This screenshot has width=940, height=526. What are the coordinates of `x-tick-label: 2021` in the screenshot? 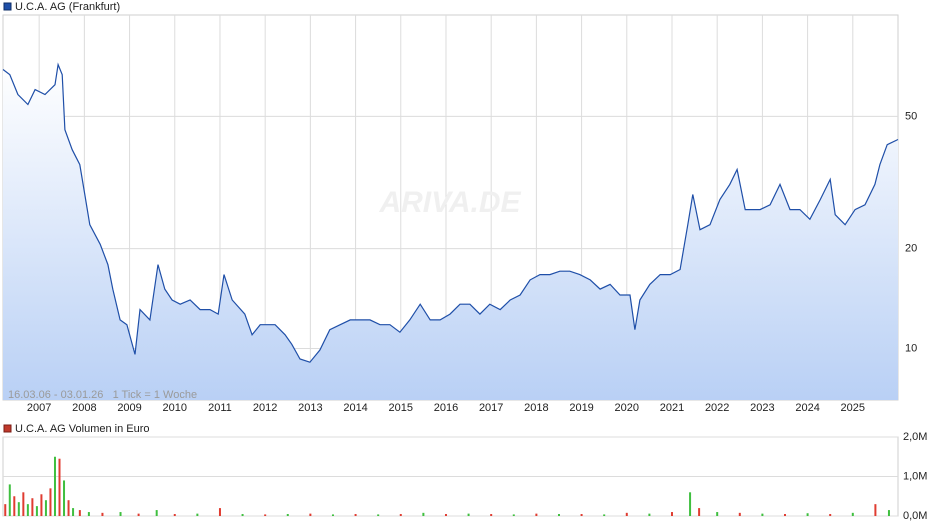 It's located at (672, 408).